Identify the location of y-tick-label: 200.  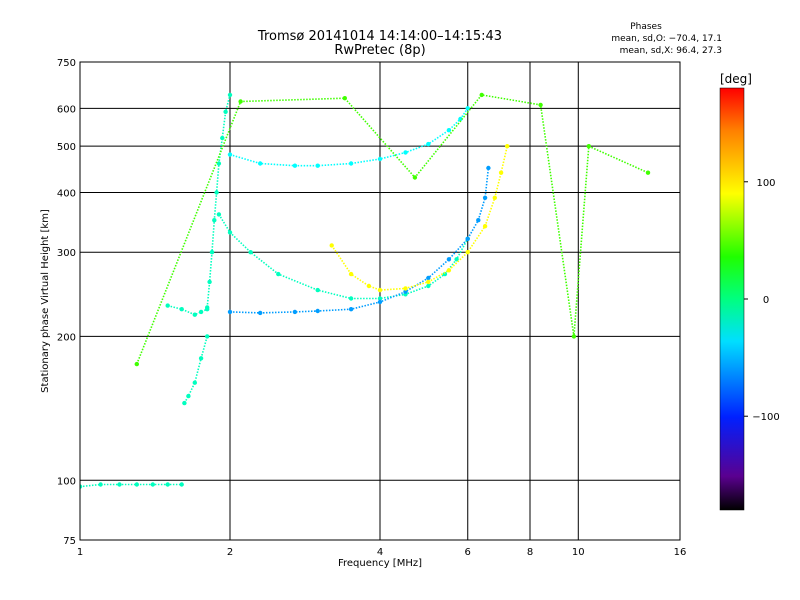
(66, 337).